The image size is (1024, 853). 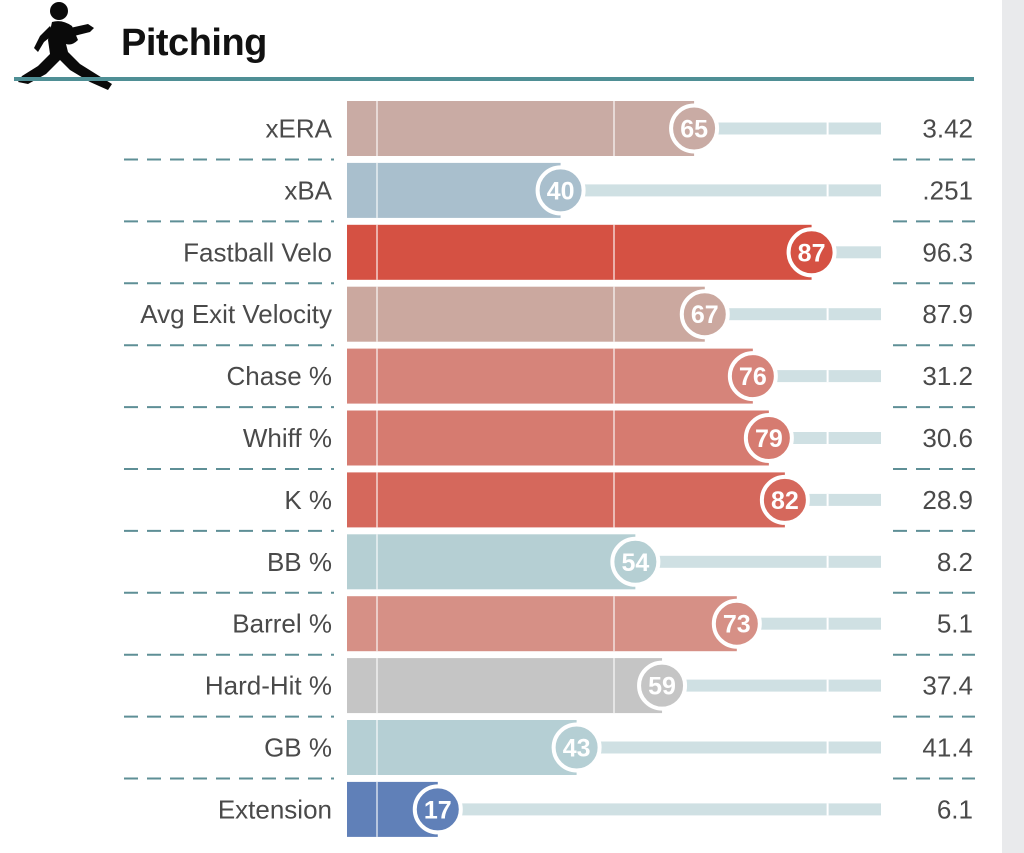 I want to click on percentile-label: 76, so click(x=753, y=377).